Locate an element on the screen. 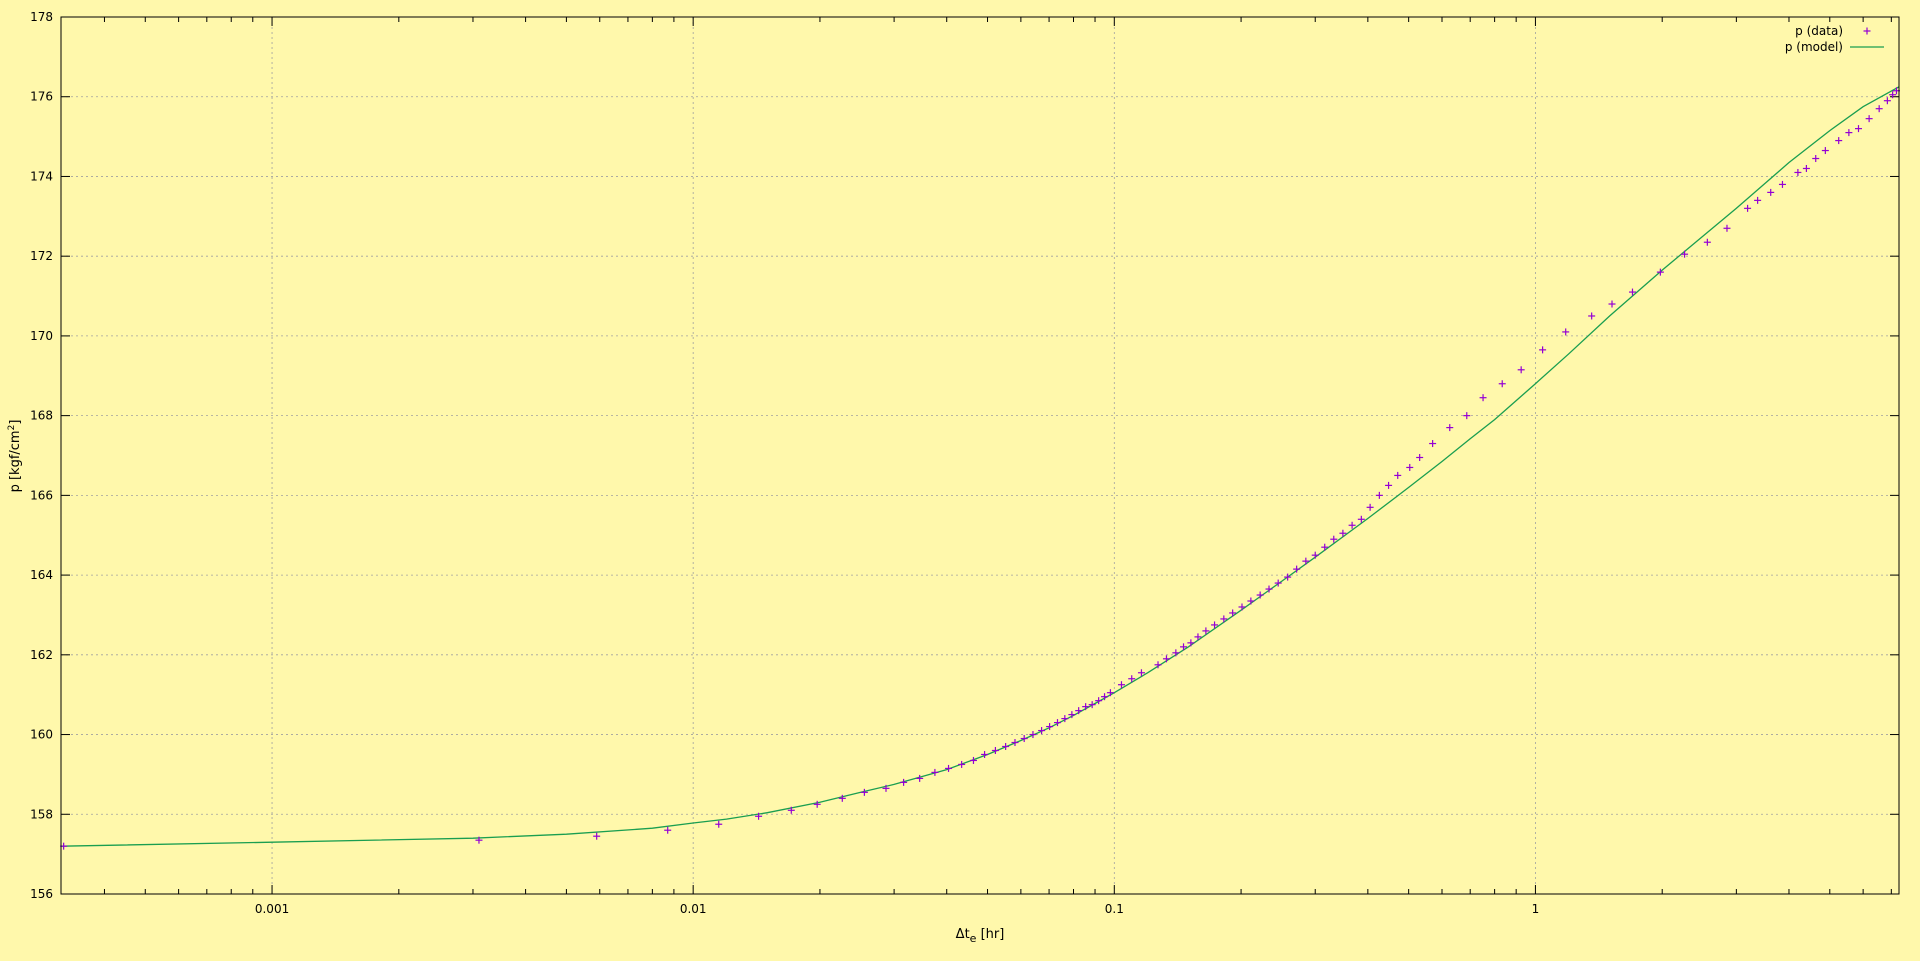  x-tick-label: 0.01 is located at coordinates (693, 909).